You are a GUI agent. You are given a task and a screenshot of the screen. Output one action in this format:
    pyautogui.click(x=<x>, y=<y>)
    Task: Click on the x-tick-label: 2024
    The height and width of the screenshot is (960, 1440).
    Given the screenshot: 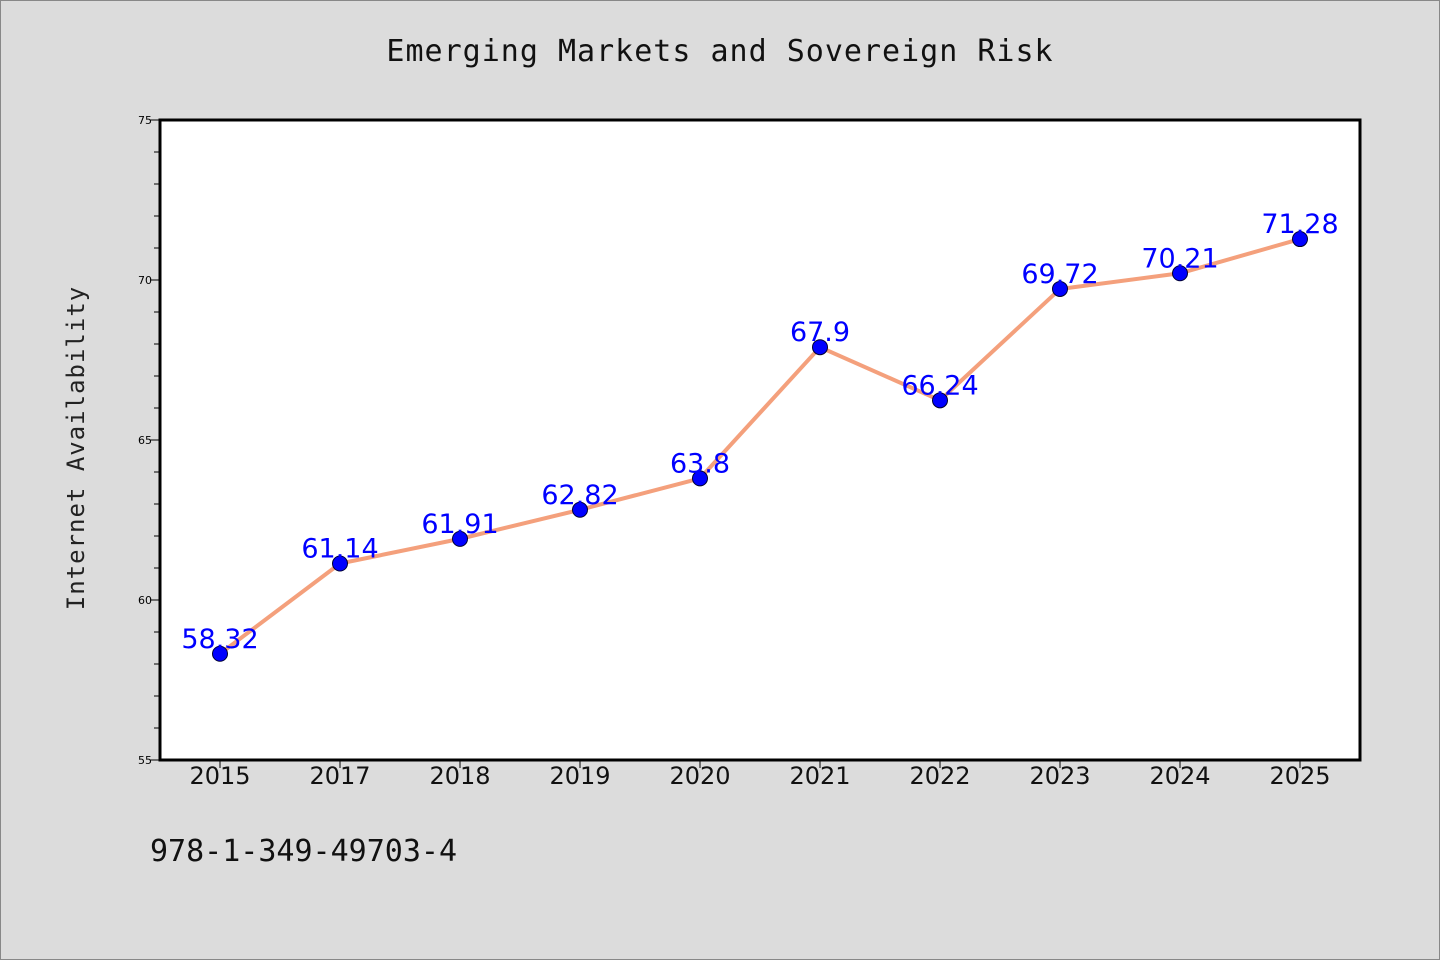 What is the action you would take?
    pyautogui.click(x=1179, y=776)
    